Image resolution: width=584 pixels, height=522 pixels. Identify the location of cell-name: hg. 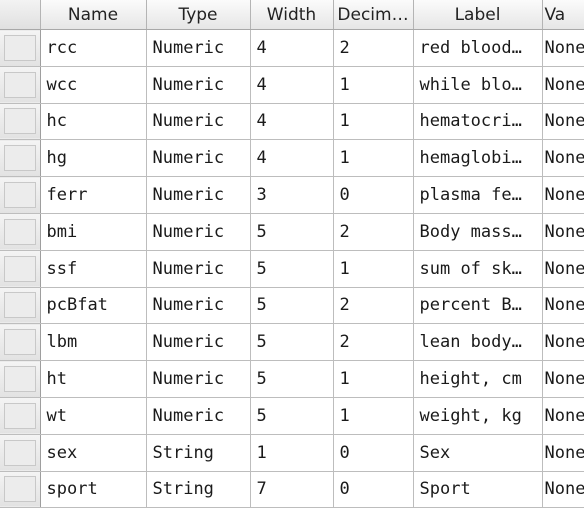
(93, 158).